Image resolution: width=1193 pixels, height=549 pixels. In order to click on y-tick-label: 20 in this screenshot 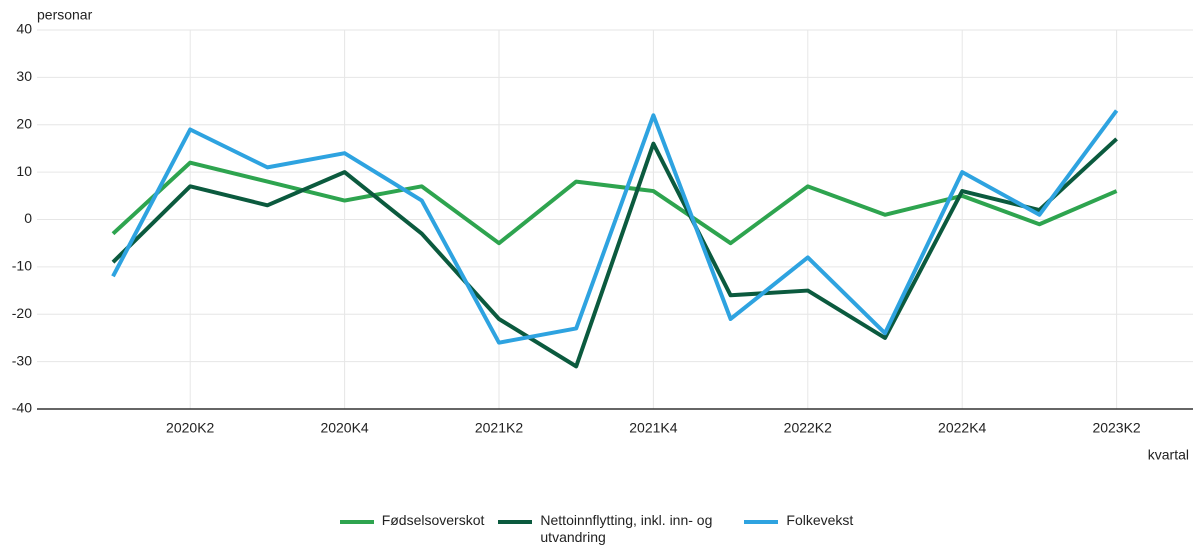, I will do `click(24, 123)`.